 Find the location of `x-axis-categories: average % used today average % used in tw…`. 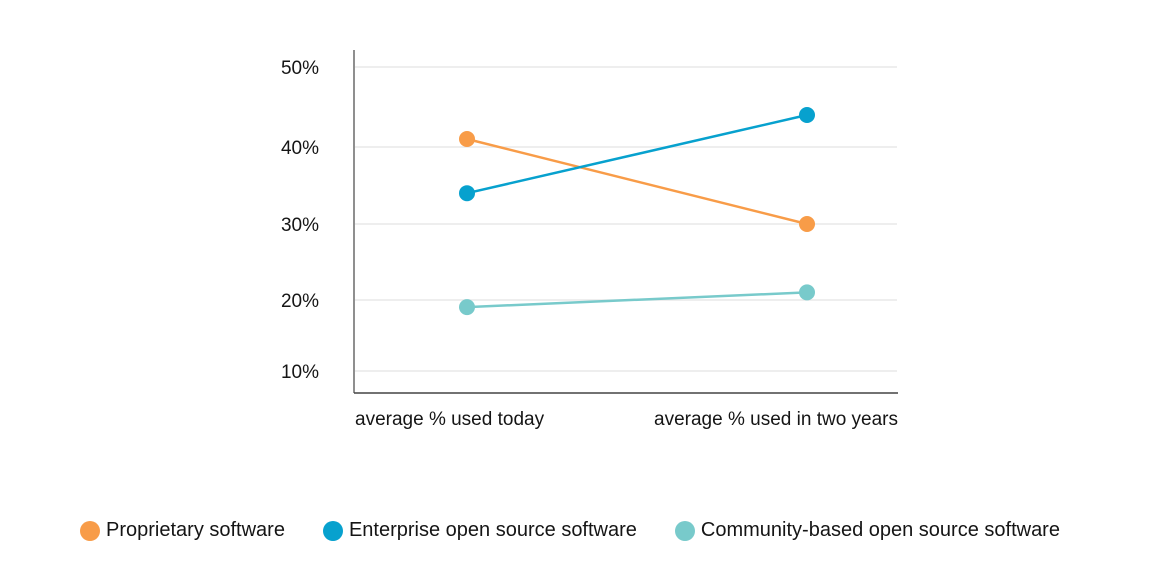

x-axis-categories: average % used today average % used in tw… is located at coordinates (626, 419).